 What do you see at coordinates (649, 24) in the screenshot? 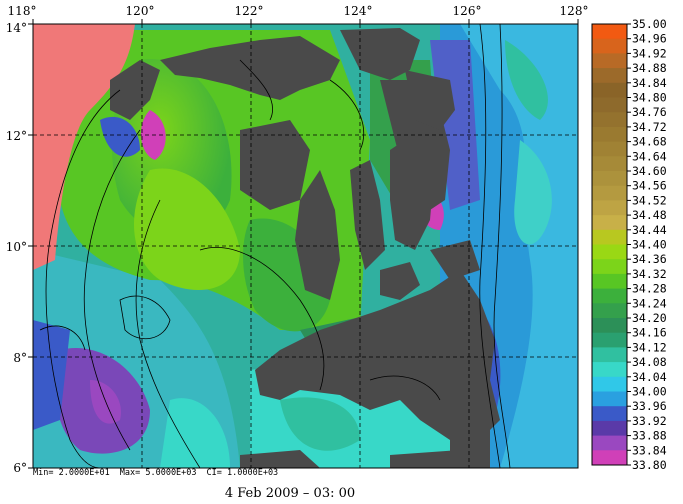
I see `colorbar-label: 35.00` at bounding box center [649, 24].